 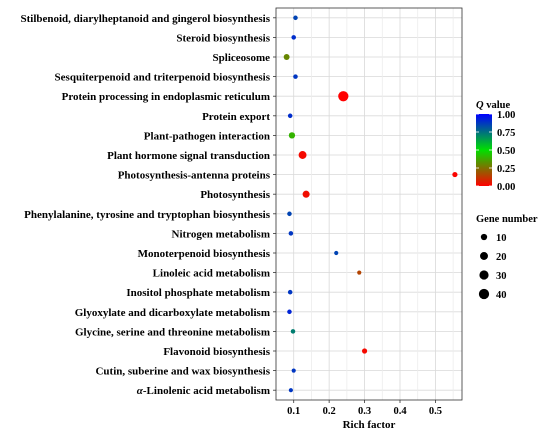 What do you see at coordinates (172, 332) in the screenshot?
I see `category-label: Glycine, serine and threonine metabolism` at bounding box center [172, 332].